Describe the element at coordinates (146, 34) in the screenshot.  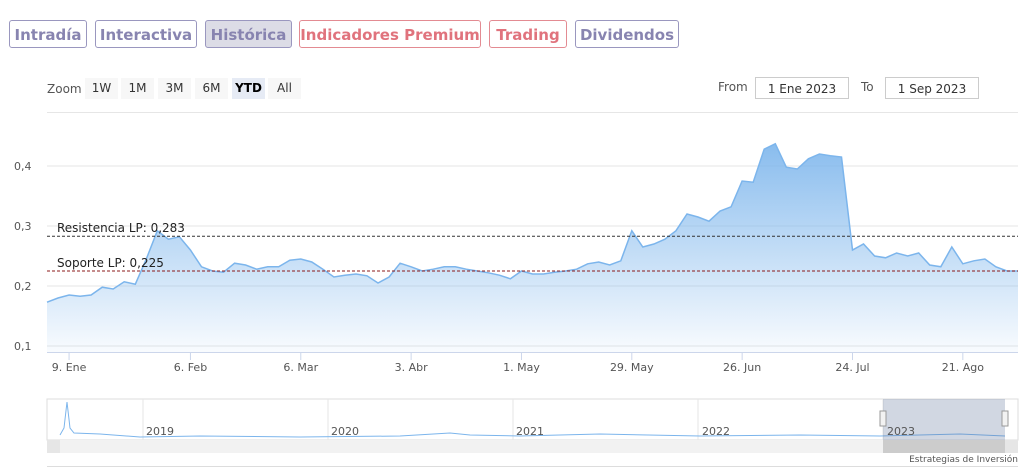
I see `tab: Interactiva` at that location.